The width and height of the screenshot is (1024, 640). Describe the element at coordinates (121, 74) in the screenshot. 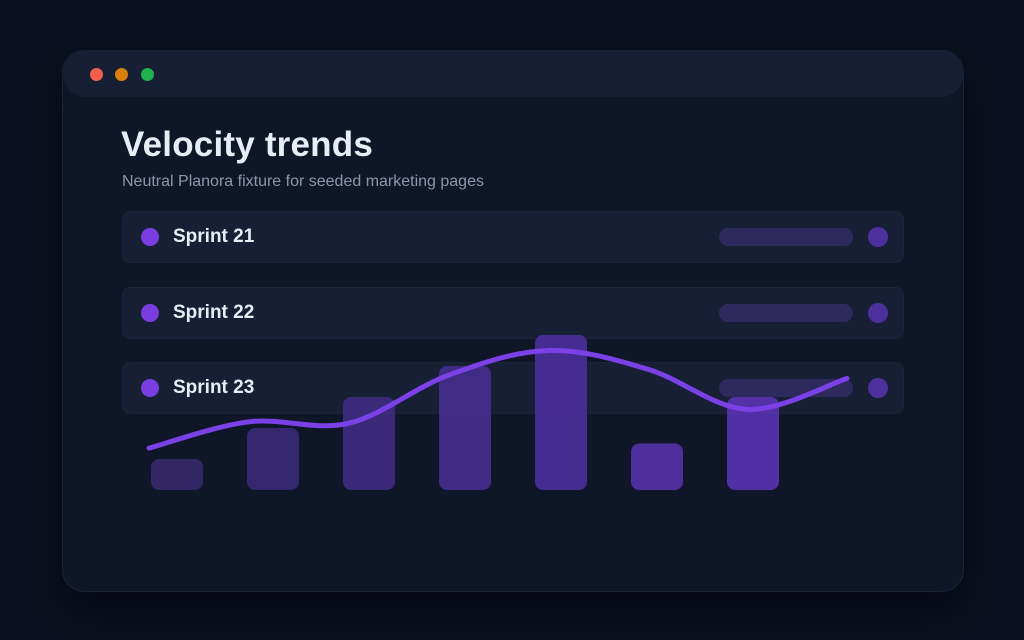

I see `minimize-window-button` at that location.